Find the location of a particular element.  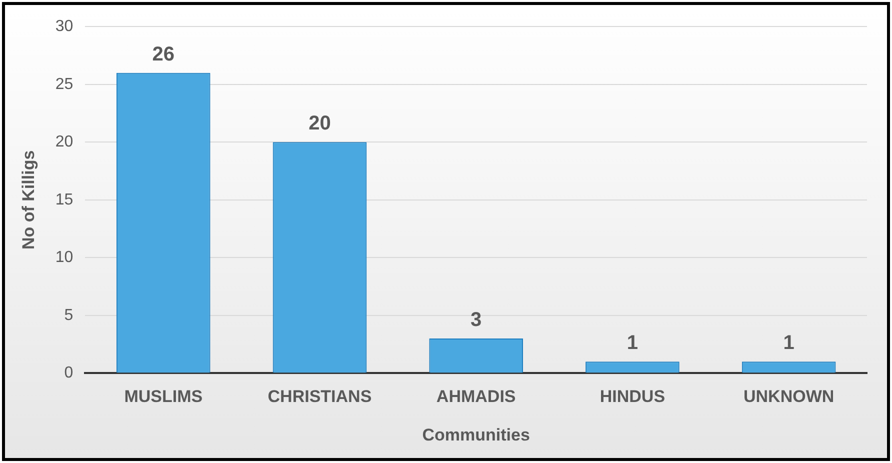

y-tick-label: 10 is located at coordinates (64, 257).